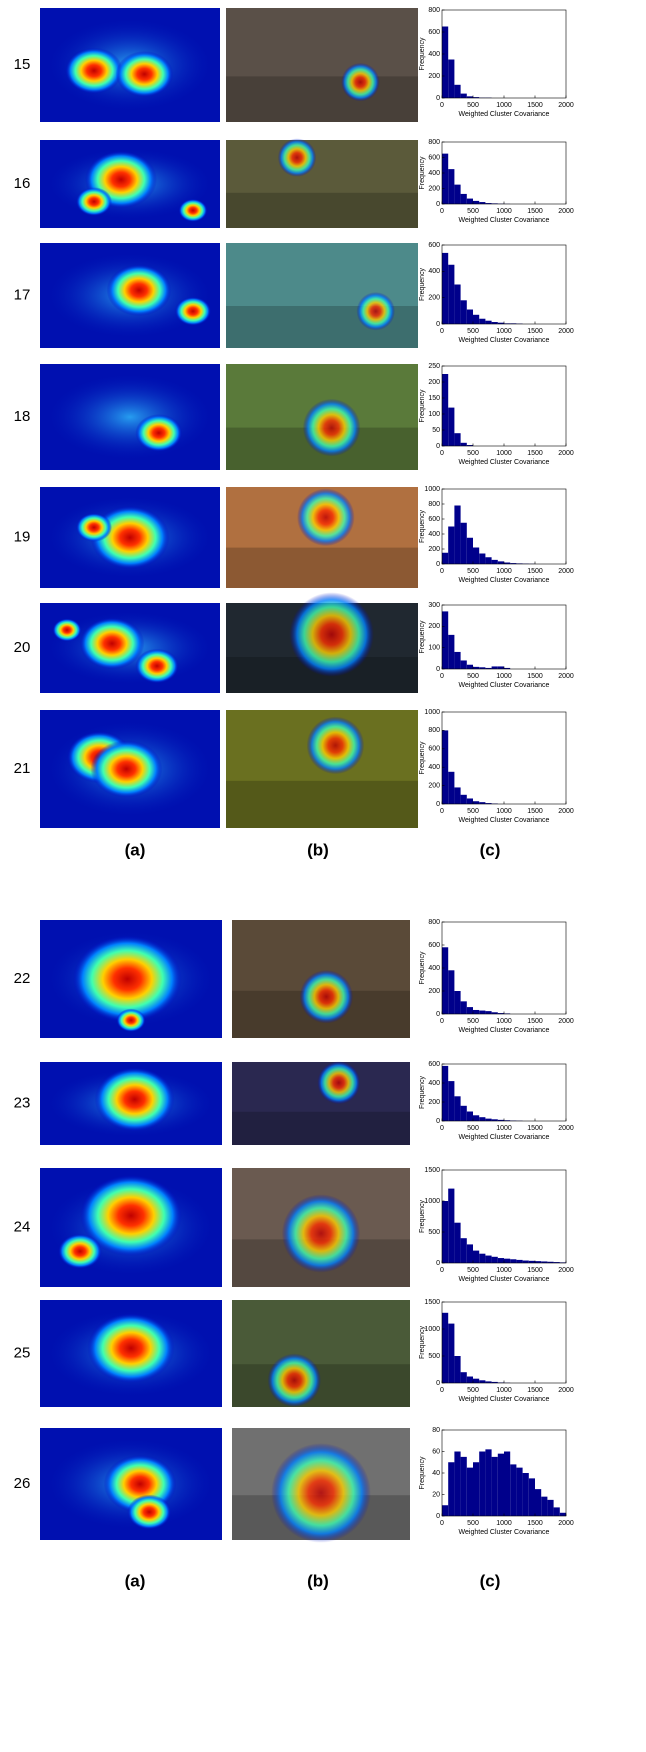 Image resolution: width=646 pixels, height=1752 pixels. Describe the element at coordinates (157, 666) in the screenshot. I see `heatmap-blob` at that location.